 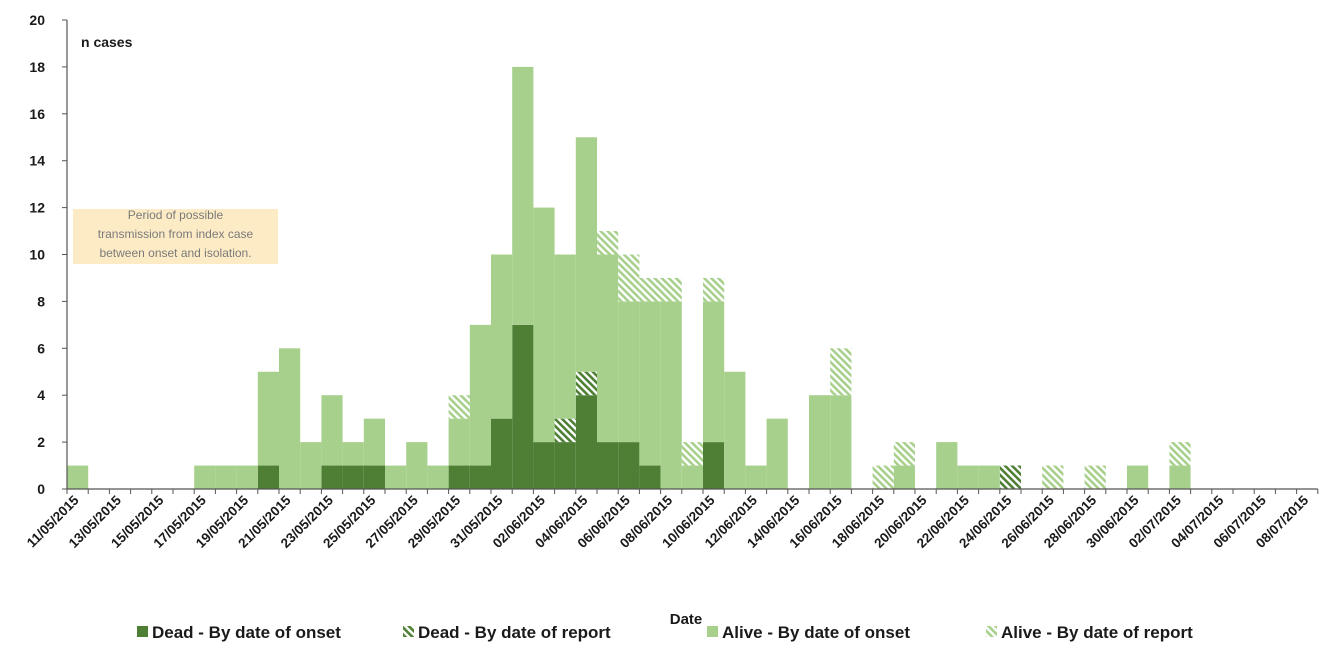 What do you see at coordinates (41, 442) in the screenshot?
I see `y-tick-label: 2` at bounding box center [41, 442].